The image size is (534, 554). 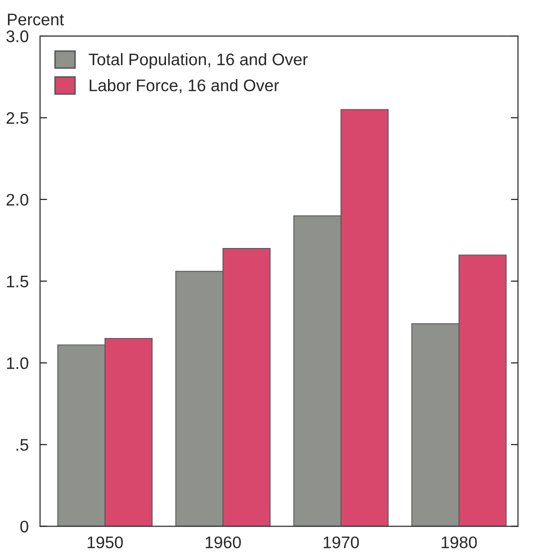 What do you see at coordinates (17, 36) in the screenshot?
I see `y-tick-label: 3.0` at bounding box center [17, 36].